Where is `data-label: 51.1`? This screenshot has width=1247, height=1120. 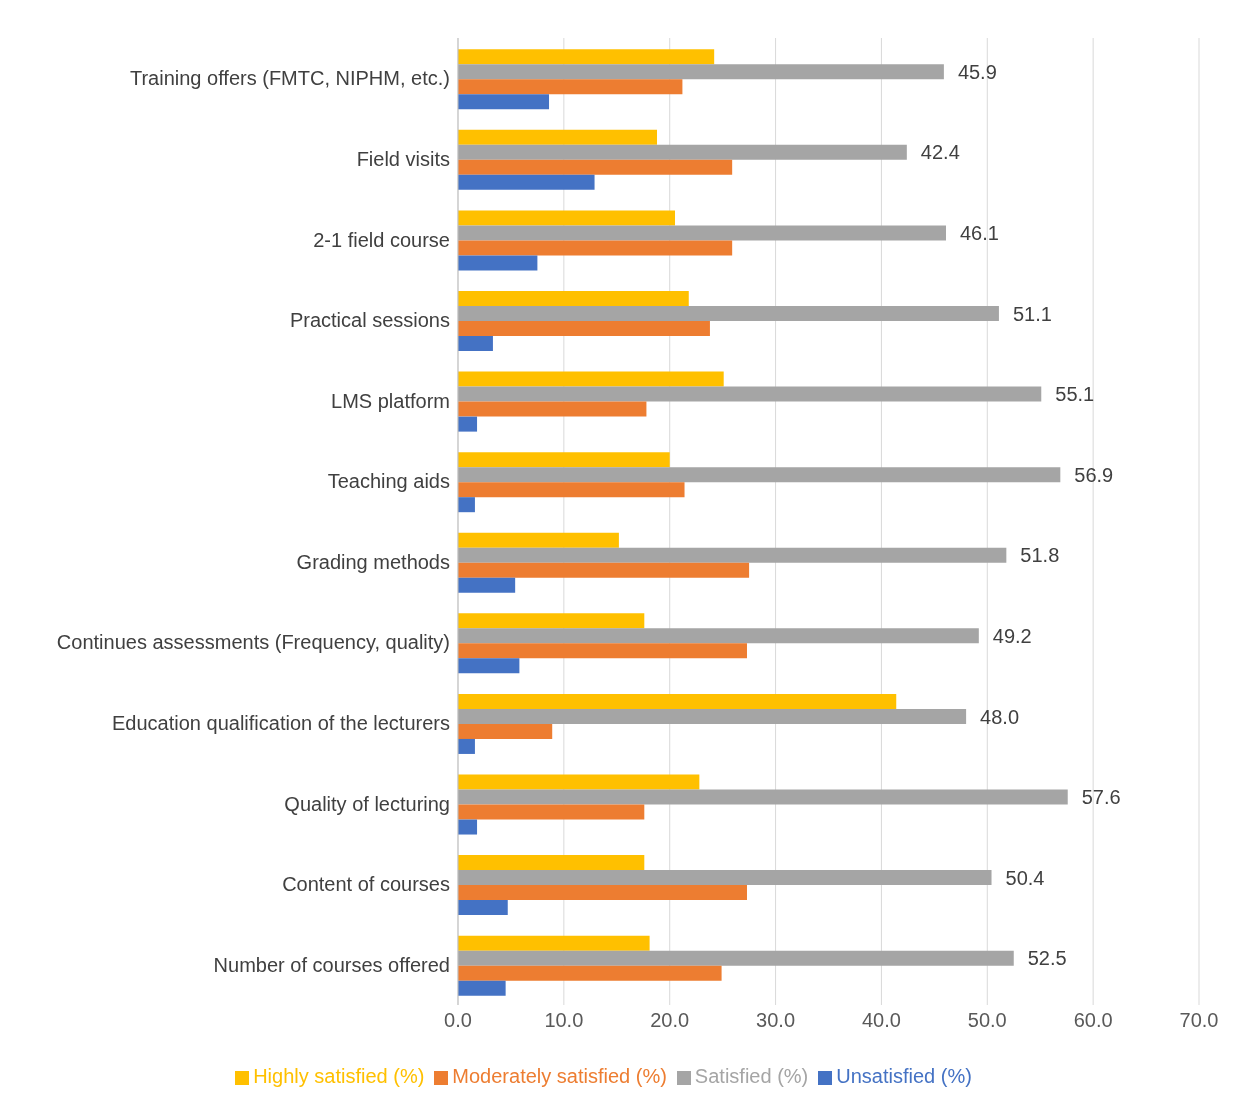 data-label: 51.1 is located at coordinates (1032, 313).